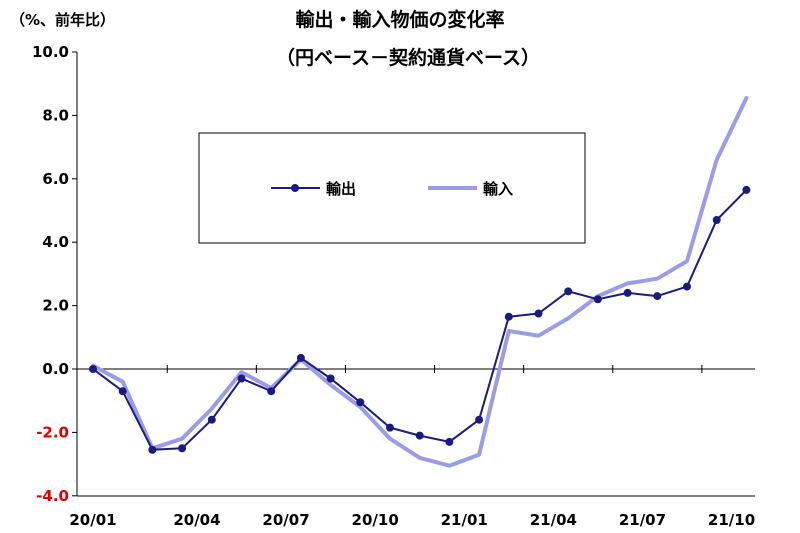 This screenshot has height=533, width=800. What do you see at coordinates (55, 306) in the screenshot?
I see `y-tick-label: 2.0` at bounding box center [55, 306].